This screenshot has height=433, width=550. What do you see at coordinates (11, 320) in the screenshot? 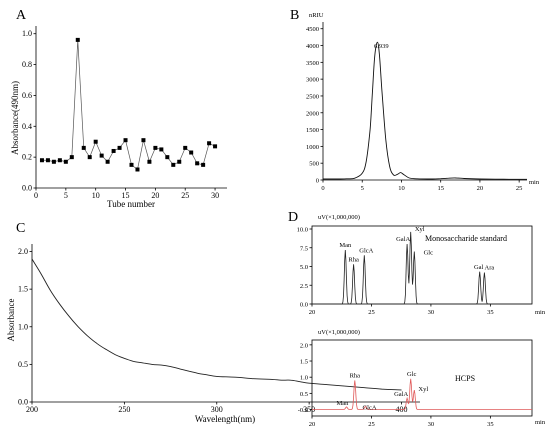
I see `panel-c-ylabel: Absorbance` at bounding box center [11, 320].